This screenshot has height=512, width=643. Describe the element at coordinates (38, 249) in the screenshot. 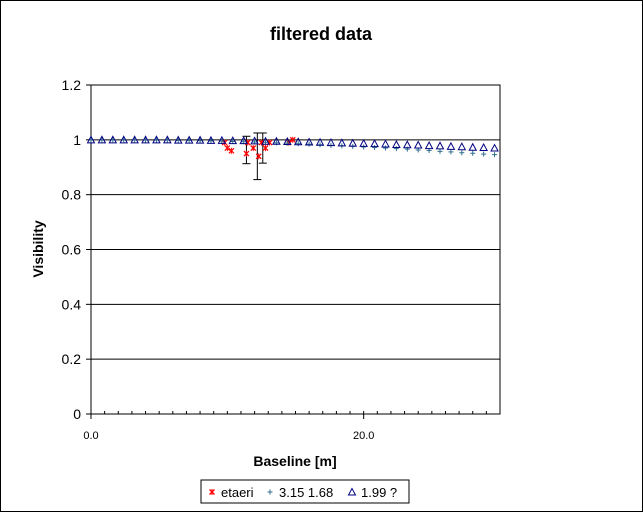

I see `y-axis-label: Visibility` at that location.